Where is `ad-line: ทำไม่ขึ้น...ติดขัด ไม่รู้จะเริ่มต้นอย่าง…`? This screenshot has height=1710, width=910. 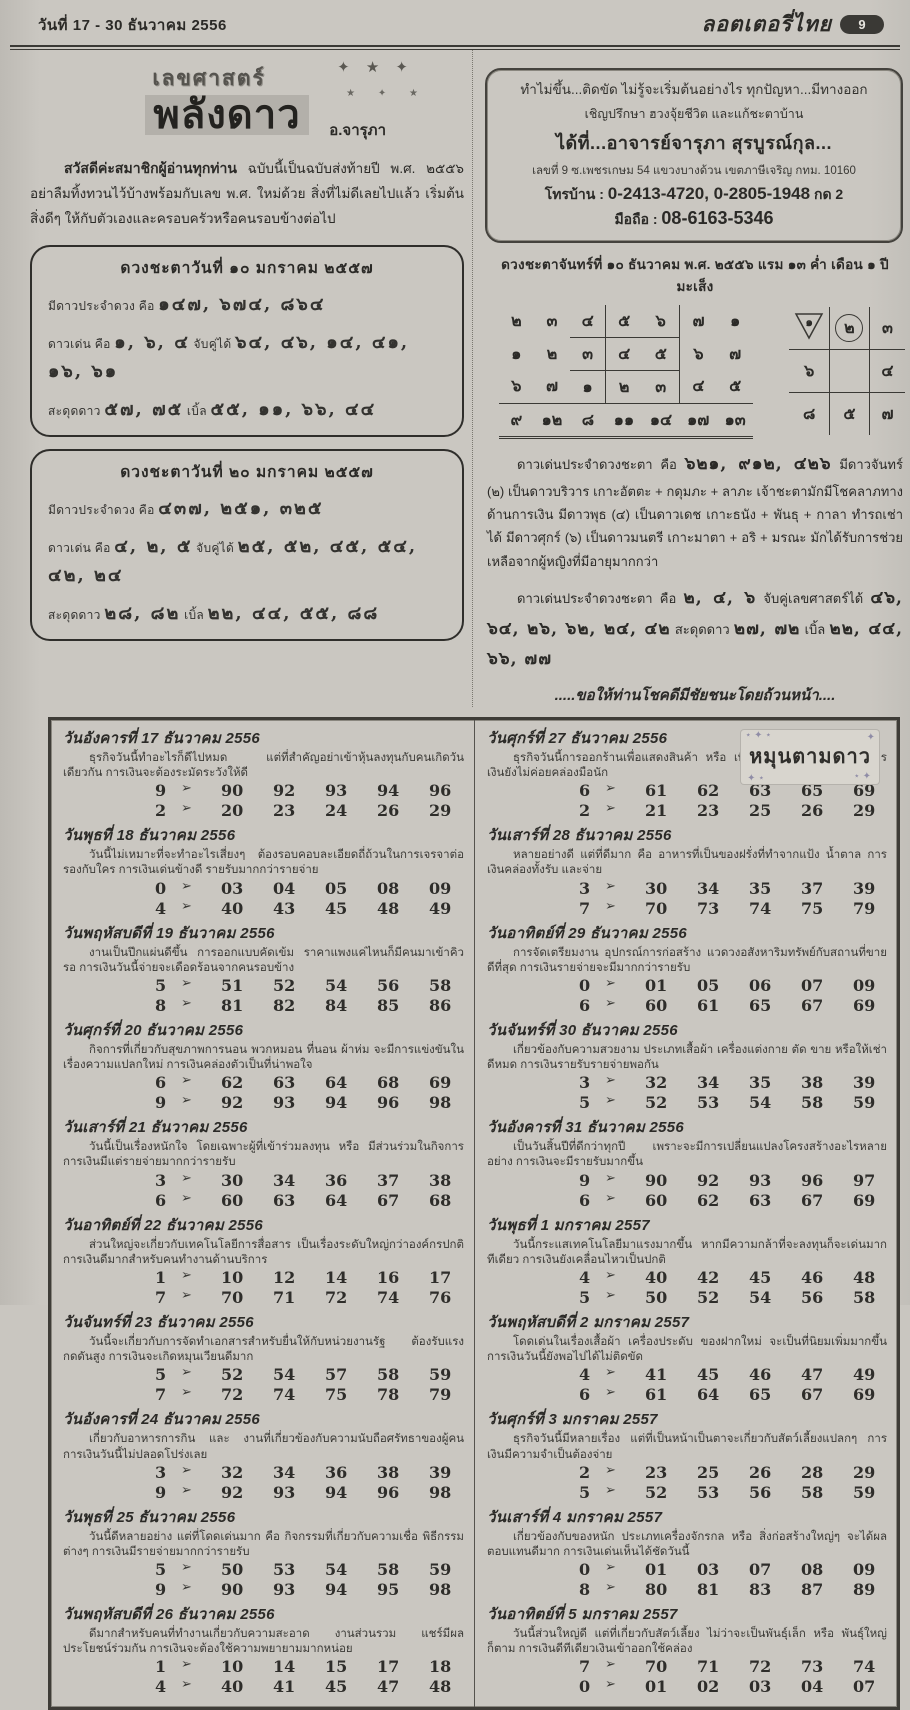 ad-line: ทำไม่ขึ้น...ติดขัด ไม่รู้จะเริ่มต้นอย่าง… is located at coordinates (694, 89).